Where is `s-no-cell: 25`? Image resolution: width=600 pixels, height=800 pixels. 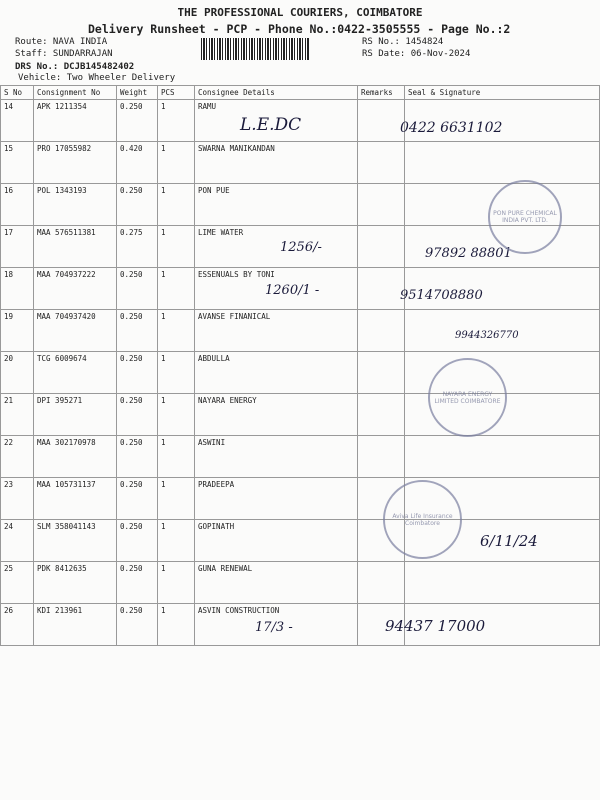 s-no-cell: 25 is located at coordinates (17, 582).